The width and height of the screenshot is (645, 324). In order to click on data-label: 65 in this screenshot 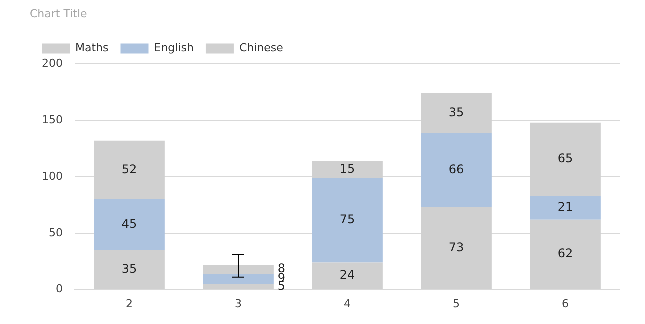, I will do `click(566, 159)`.